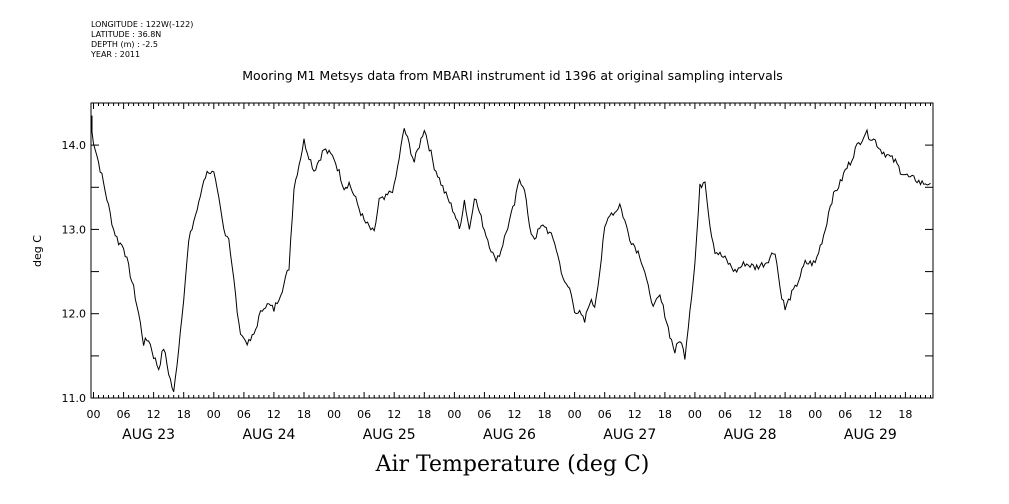  What do you see at coordinates (512, 464) in the screenshot?
I see `x-axis-label: Air Temperature (deg C)` at bounding box center [512, 464].